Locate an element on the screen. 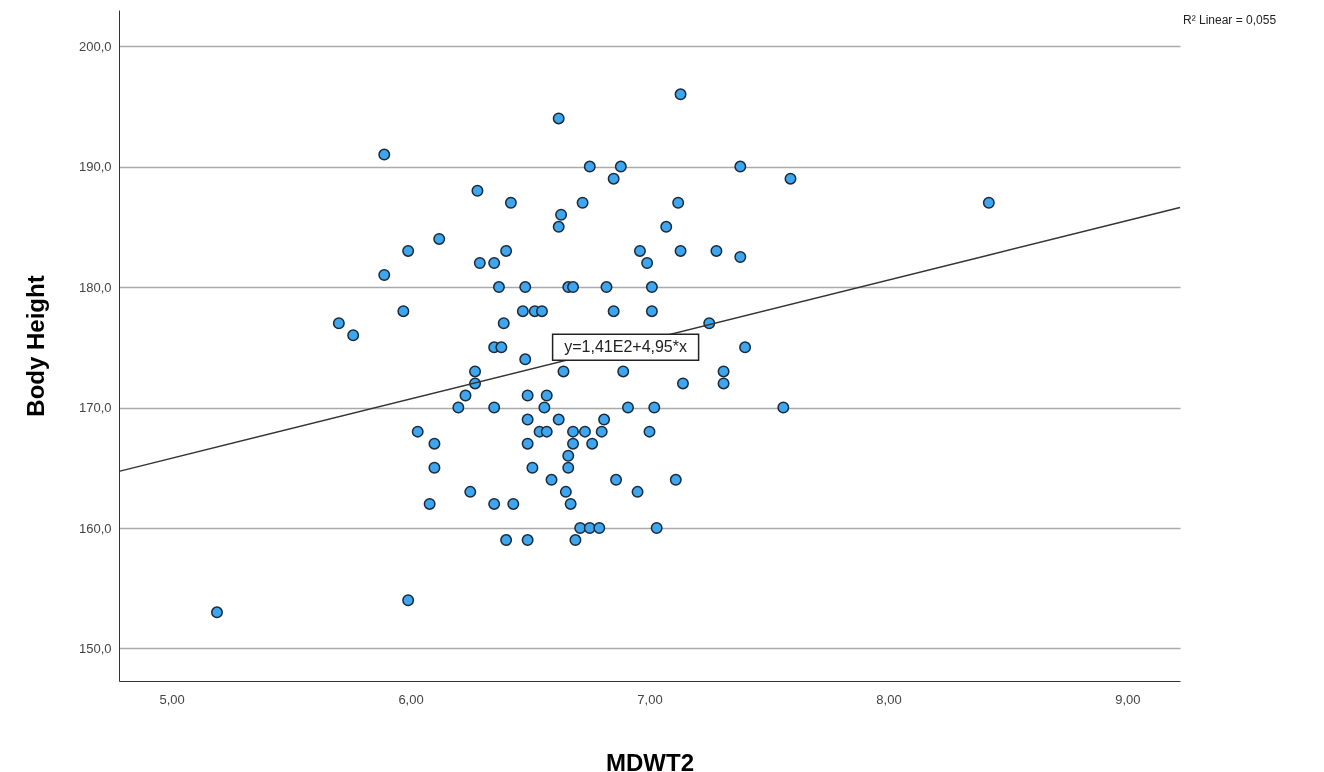 The image size is (1324, 772). x-tick-label: 7,00 is located at coordinates (650, 699).